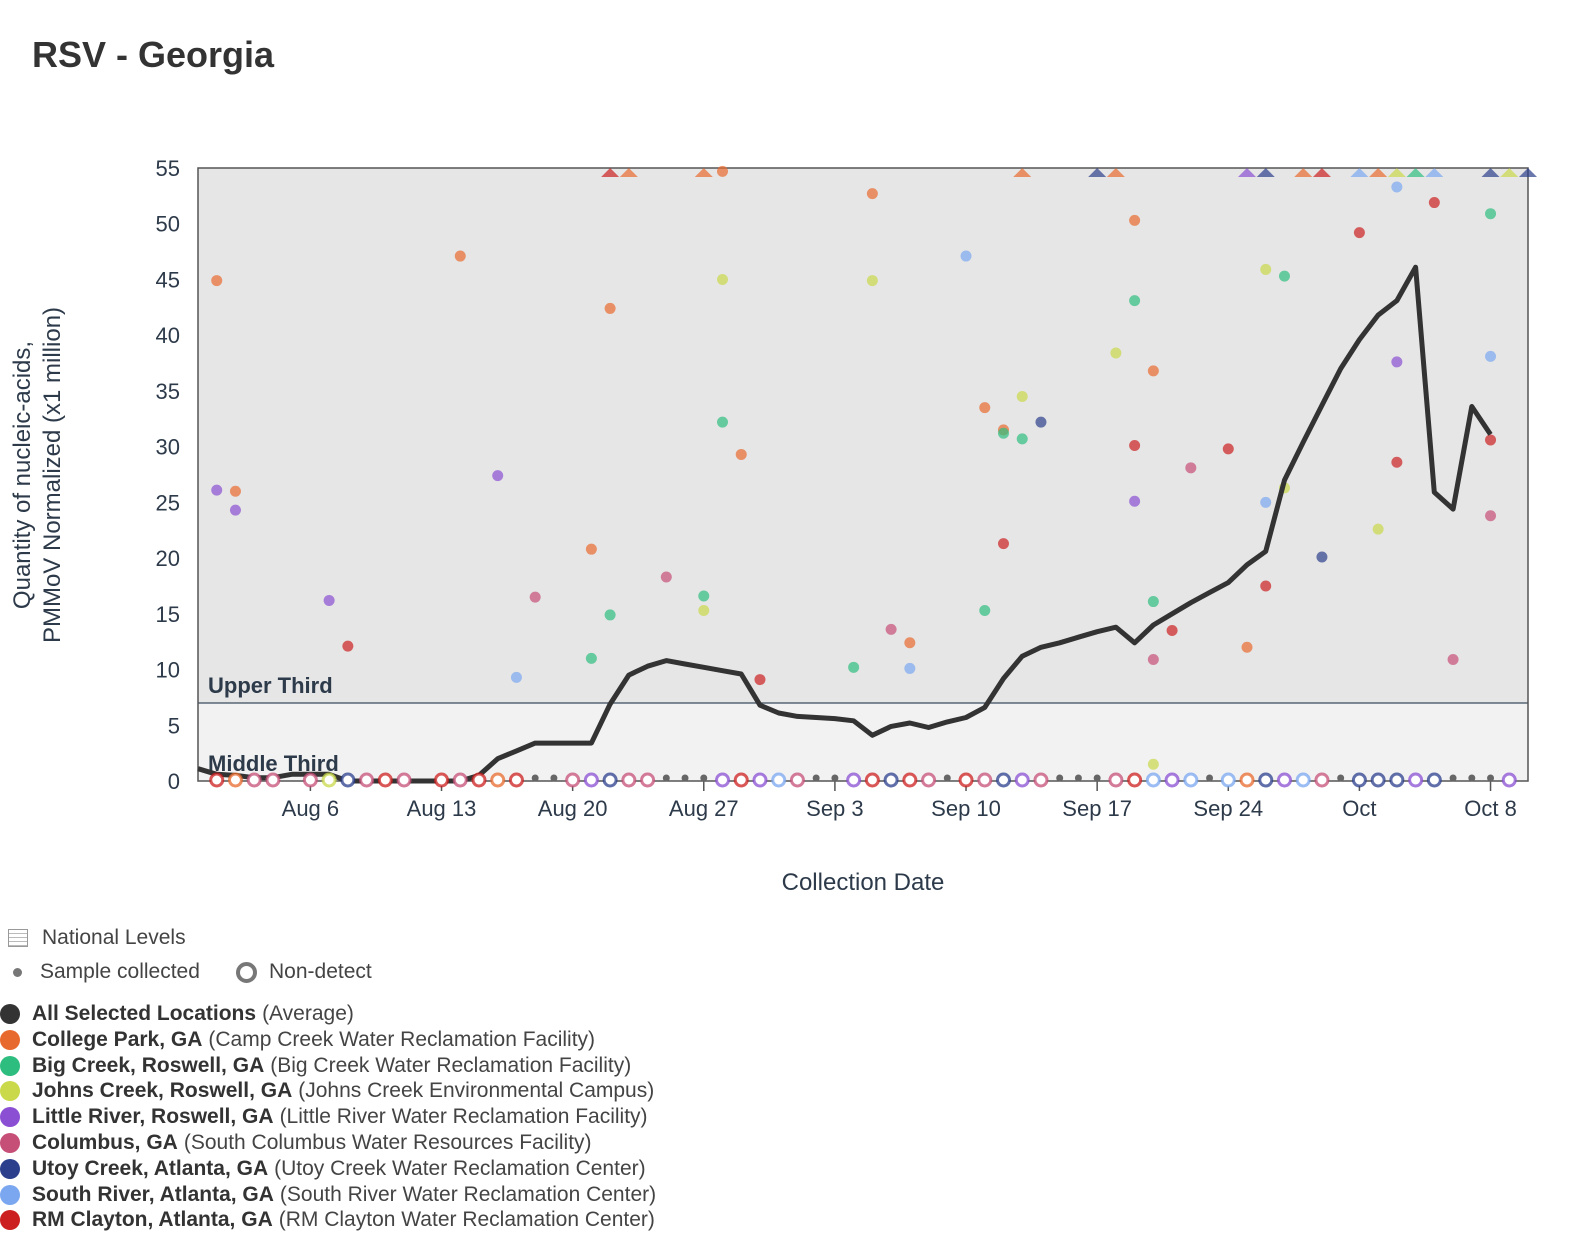 The width and height of the screenshot is (1584, 1260). What do you see at coordinates (174, 781) in the screenshot?
I see `y-tick-label: 0` at bounding box center [174, 781].